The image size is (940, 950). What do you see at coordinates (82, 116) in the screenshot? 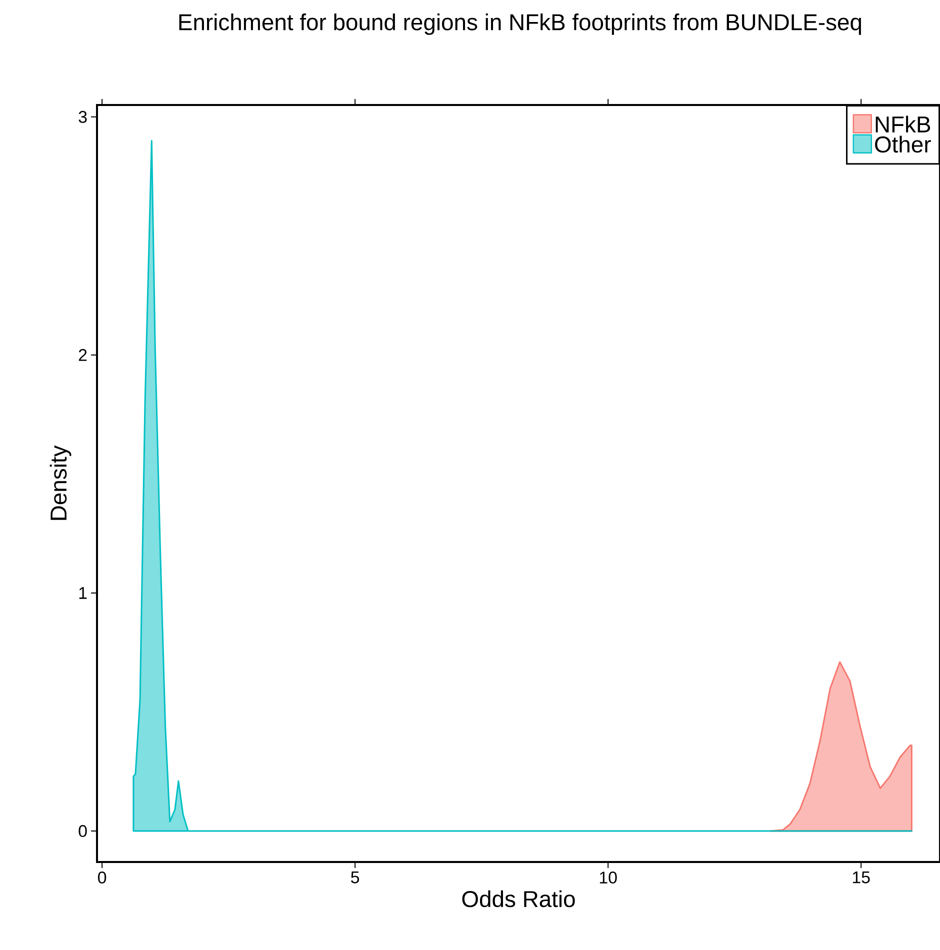
I see `y-tick-label: 3` at bounding box center [82, 116].